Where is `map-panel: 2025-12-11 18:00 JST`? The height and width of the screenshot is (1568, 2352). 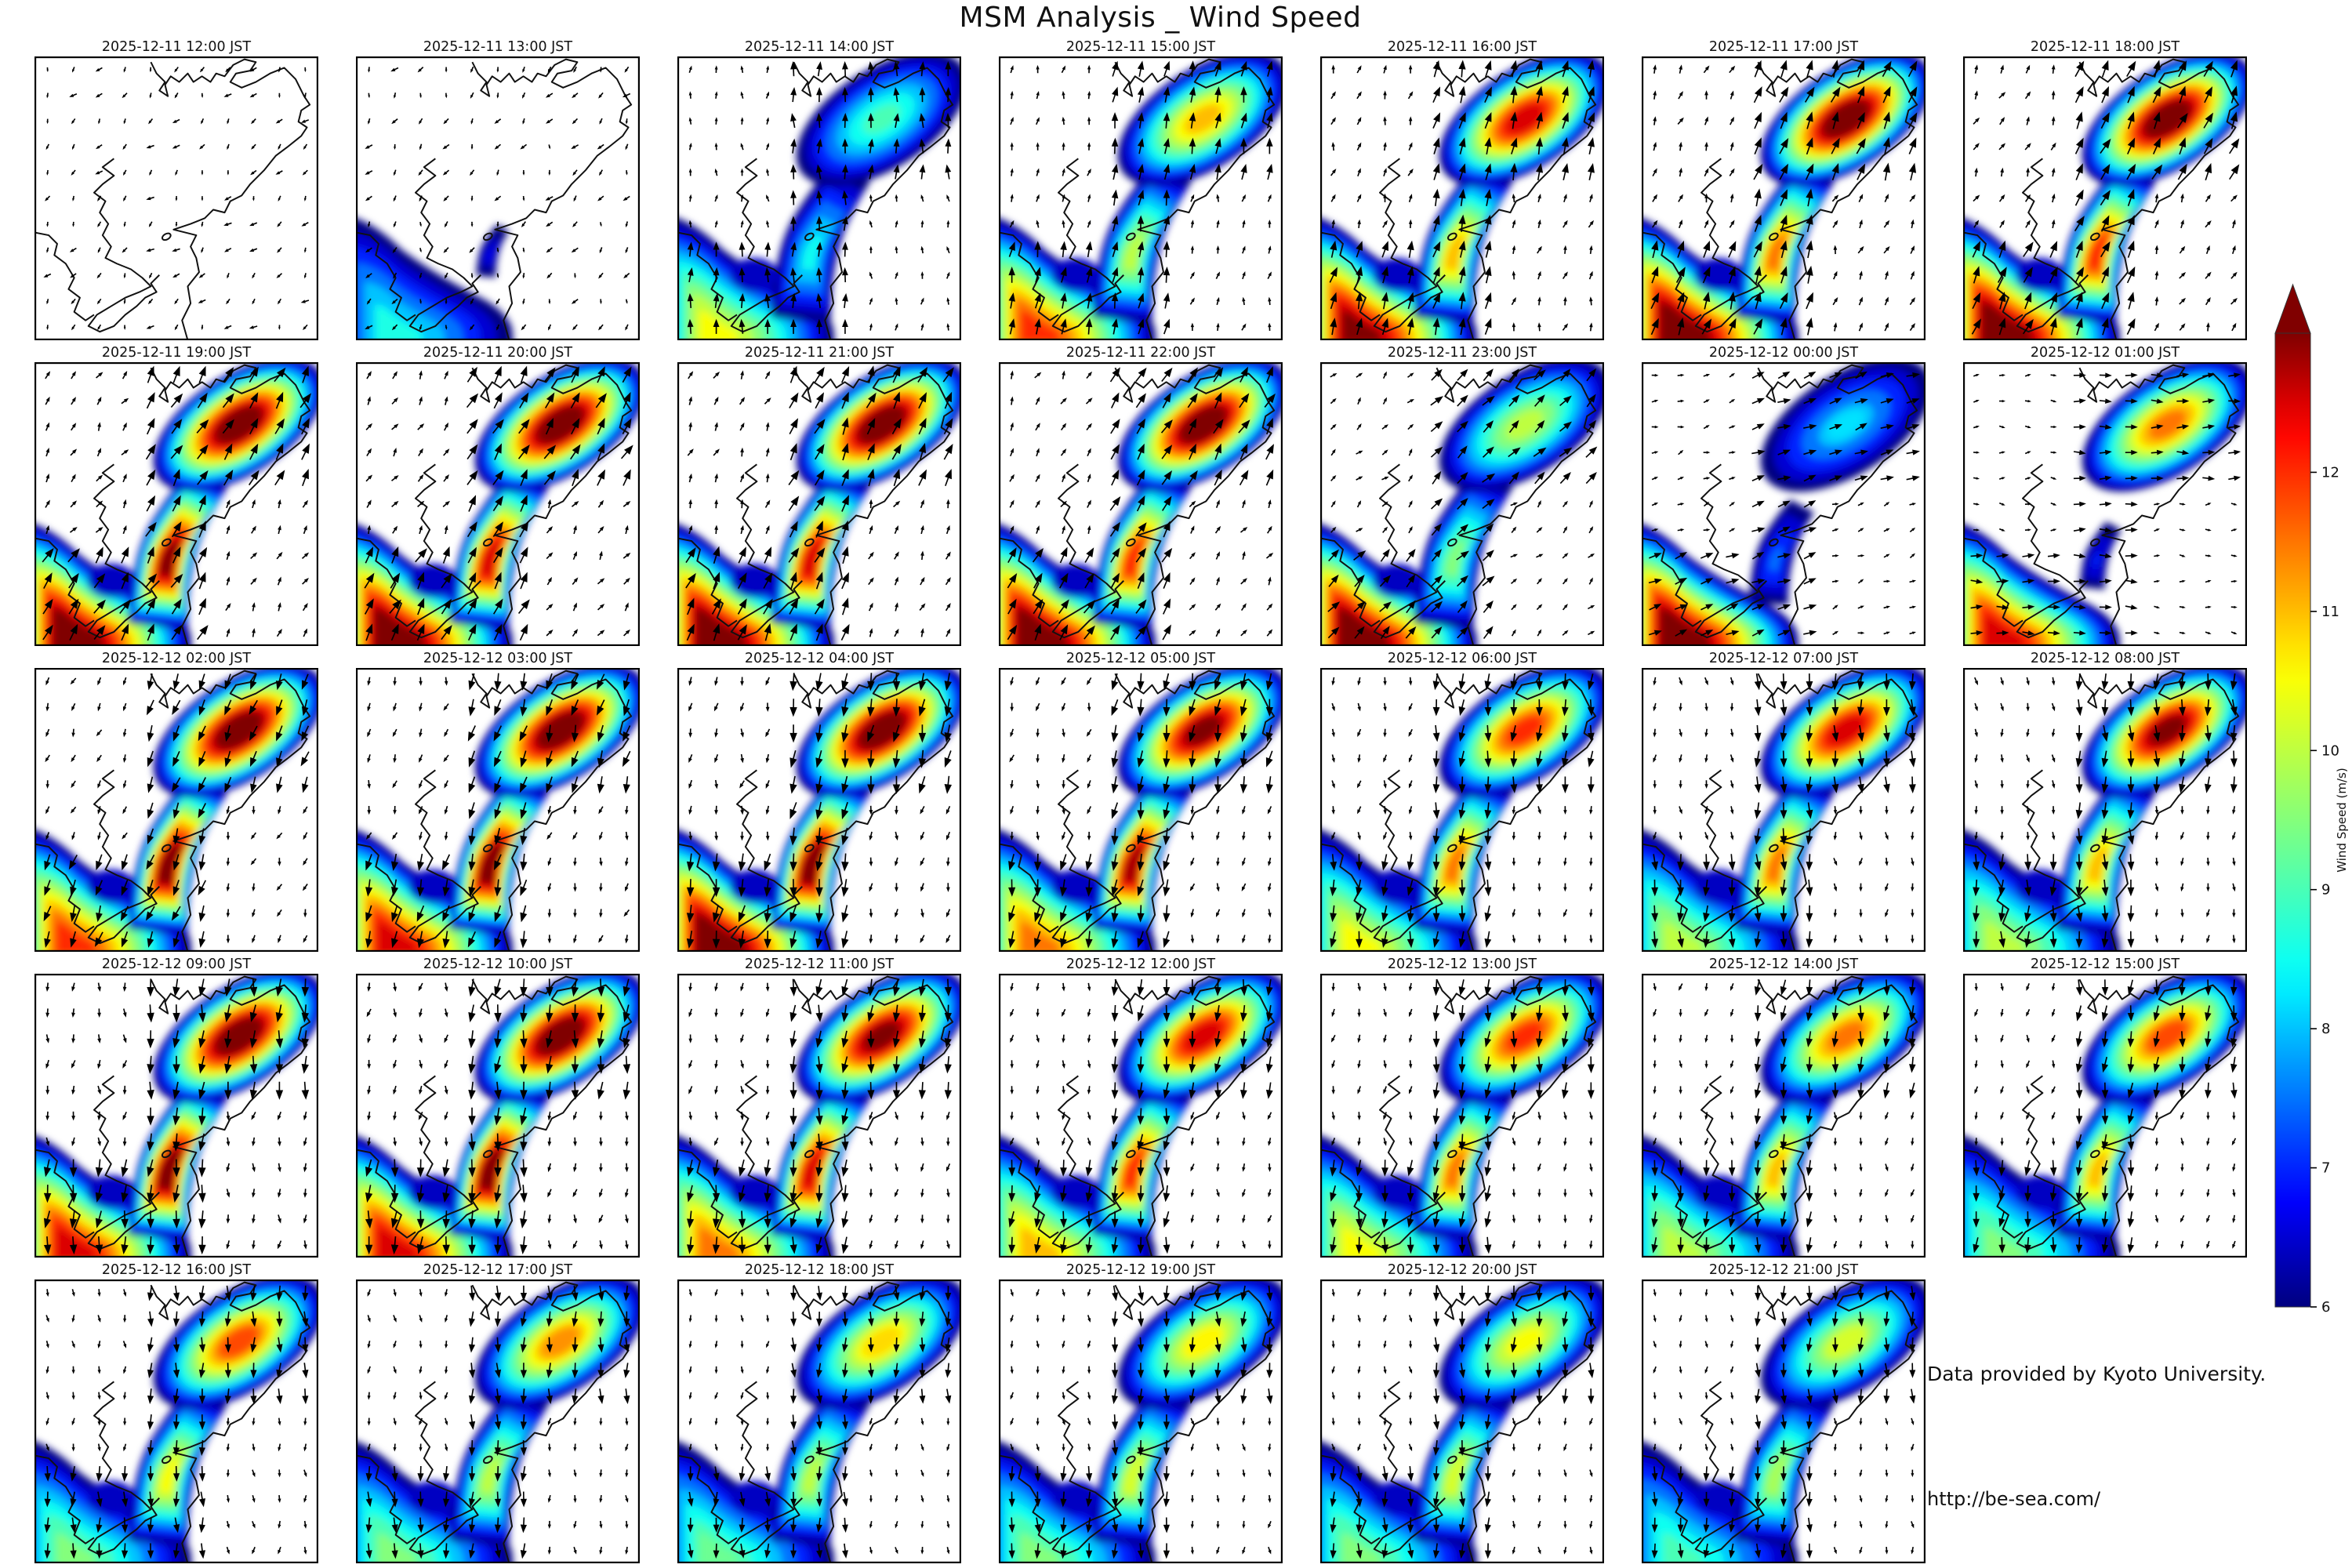
map-panel: 2025-12-11 18:00 JST is located at coordinates (2105, 189).